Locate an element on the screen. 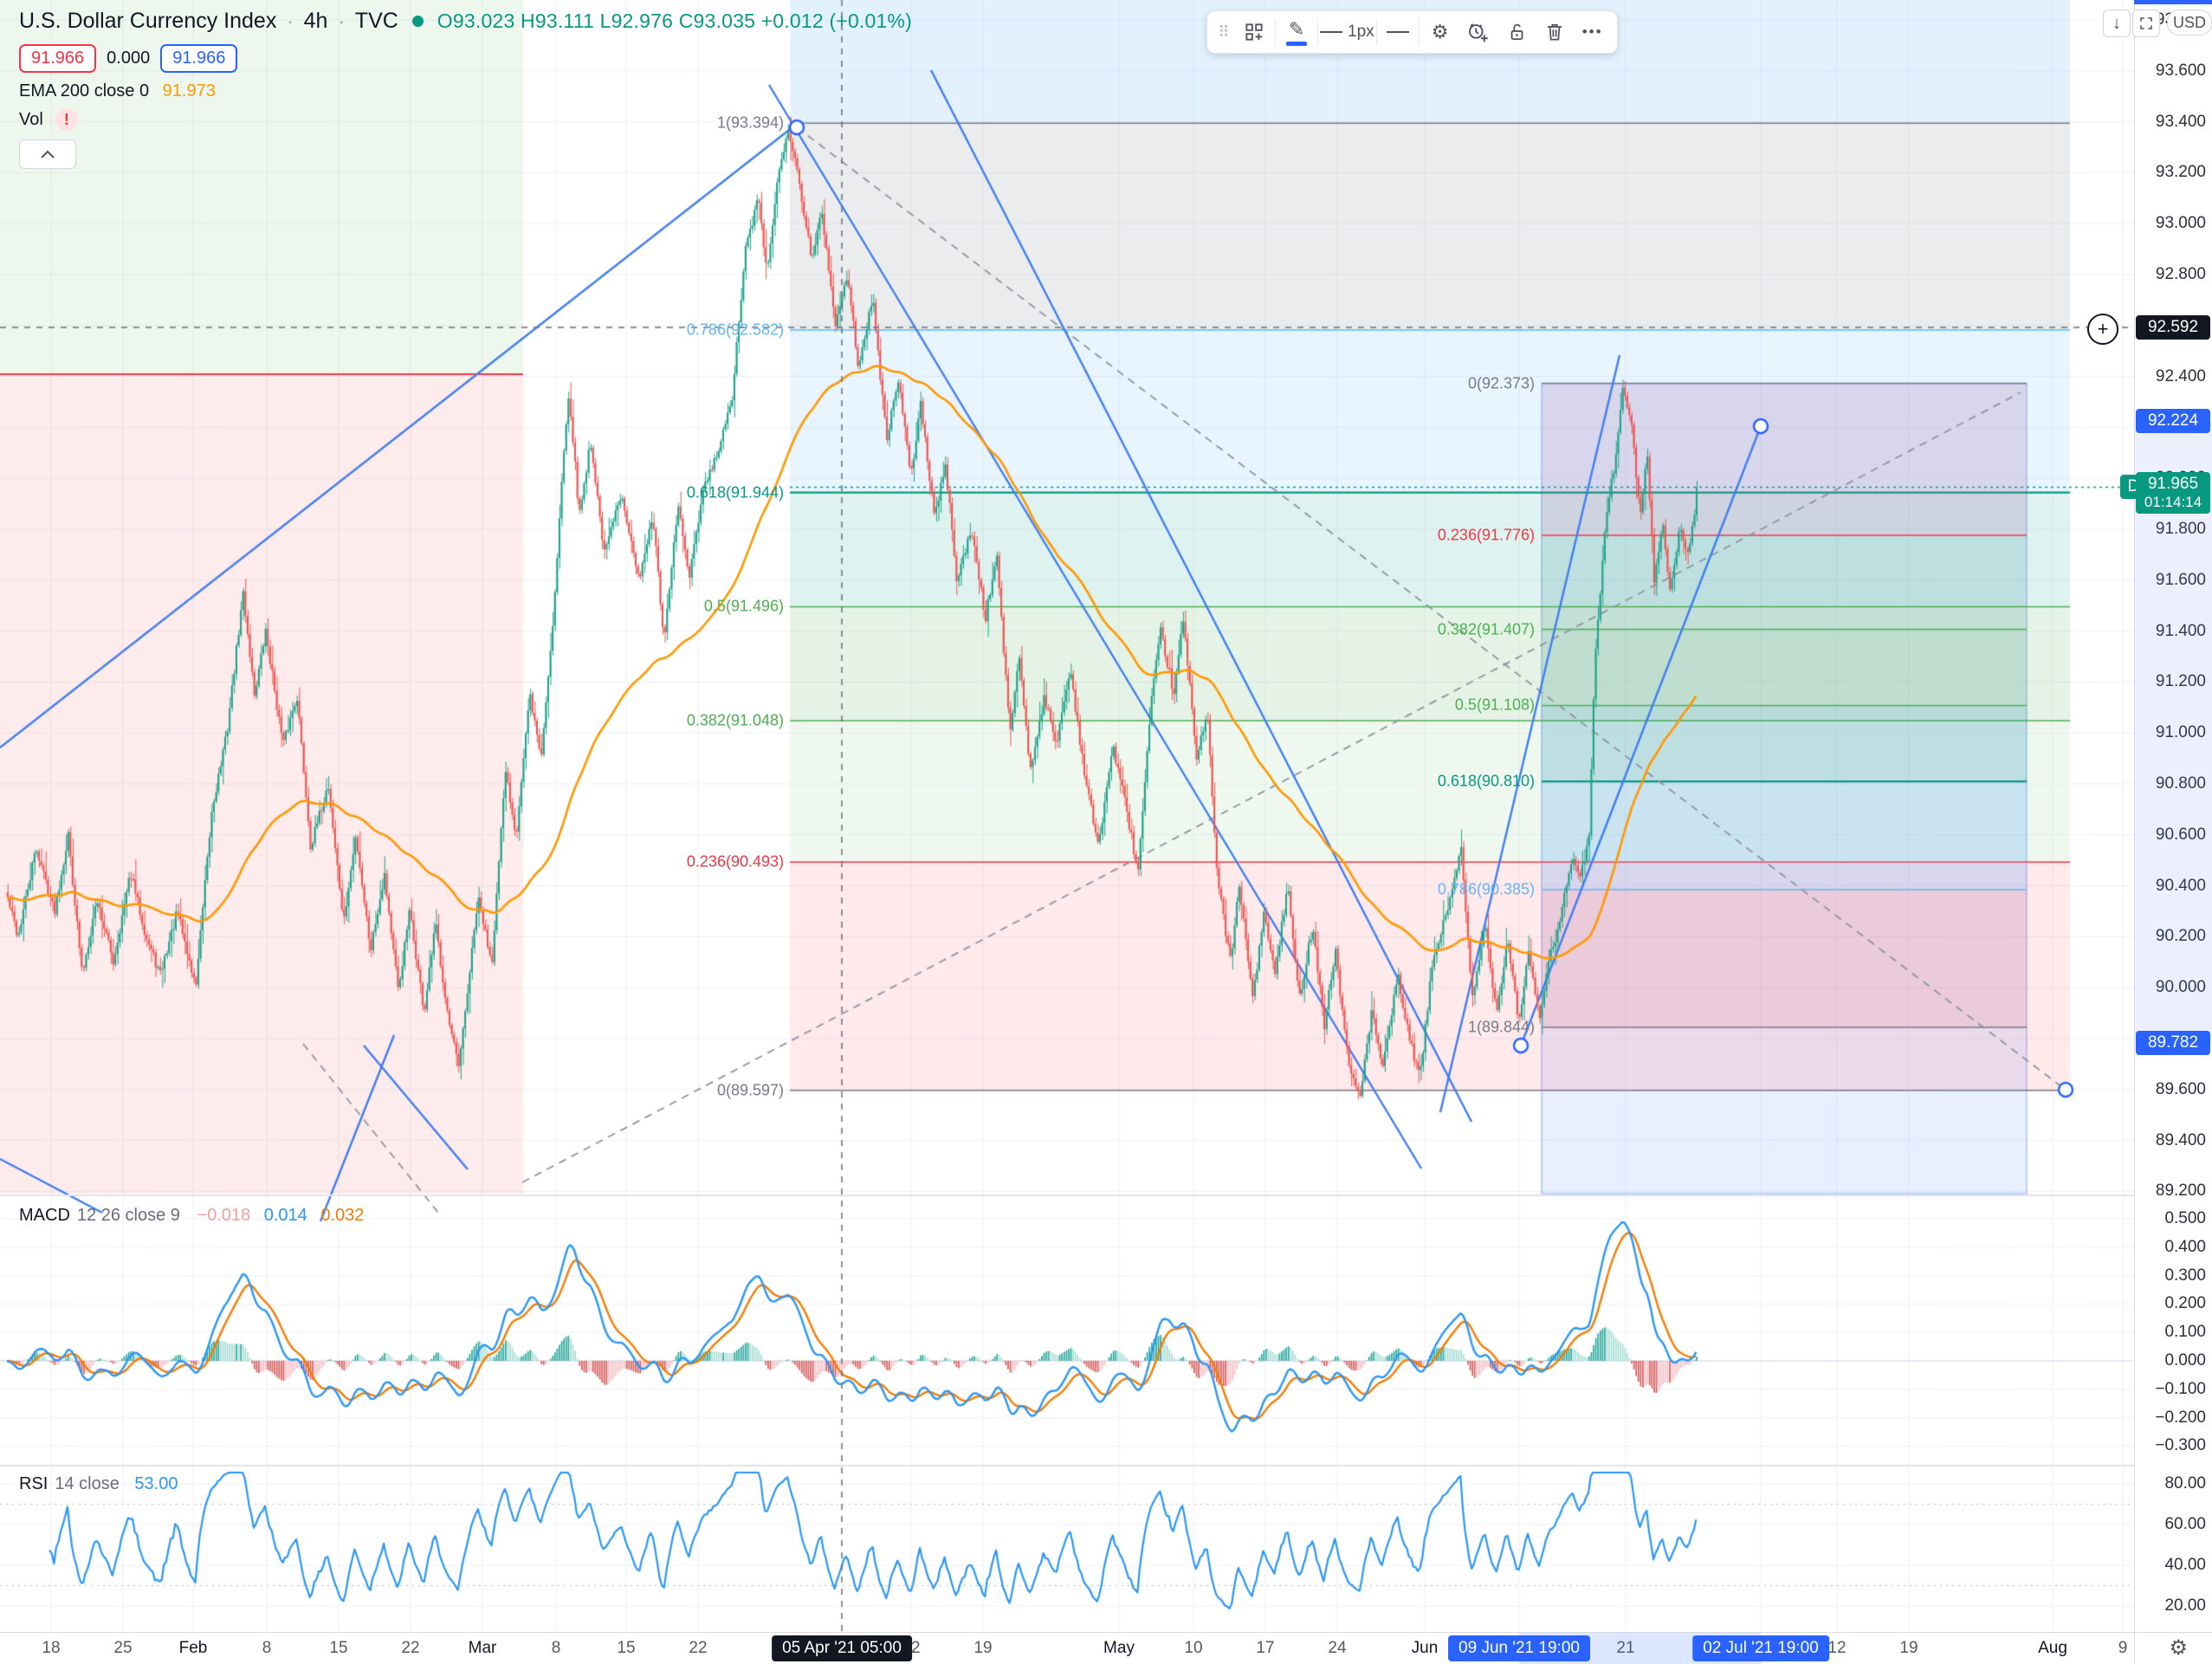 The height and width of the screenshot is (1664, 2212). fib-level-label: 0.786(92.582) is located at coordinates (735, 329).